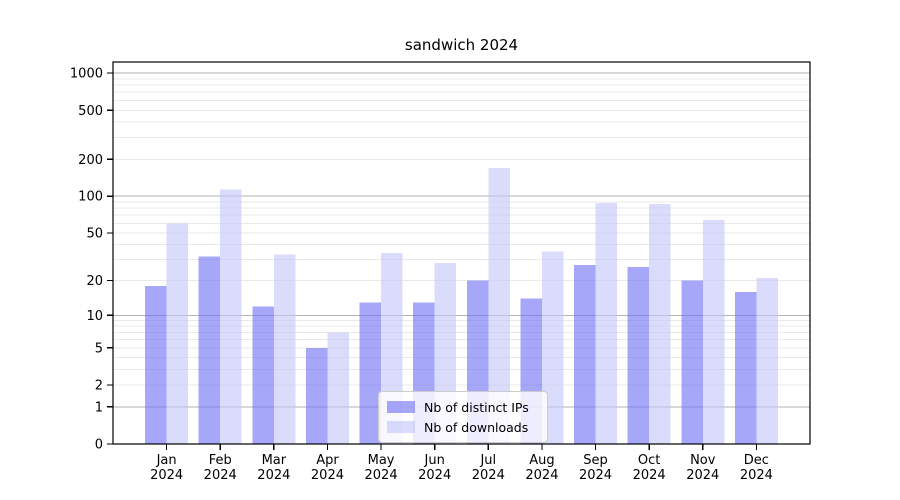 This screenshot has width=900, height=500. Describe the element at coordinates (595, 460) in the screenshot. I see `x-tick-label: Sep` at that location.